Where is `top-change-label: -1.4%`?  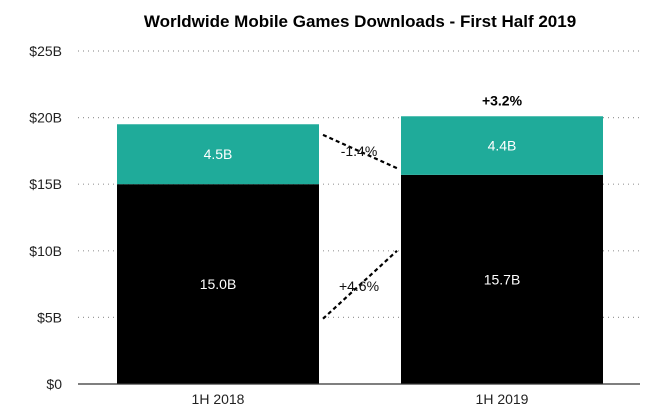 top-change-label: -1.4% is located at coordinates (359, 151).